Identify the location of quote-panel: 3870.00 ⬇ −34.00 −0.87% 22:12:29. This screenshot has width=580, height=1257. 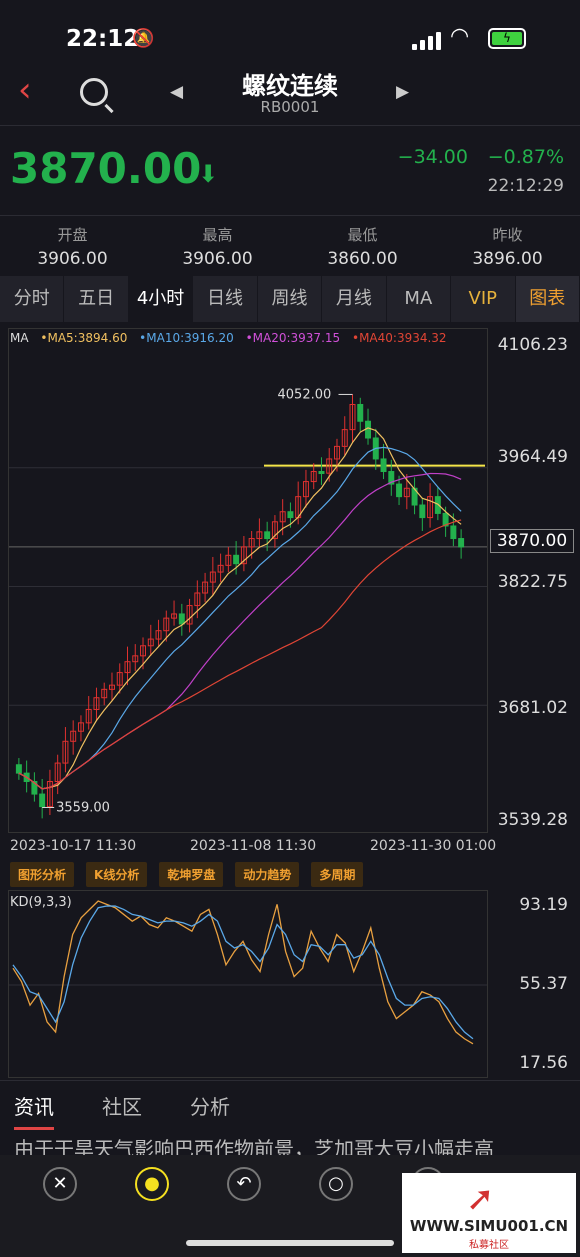
(290, 170).